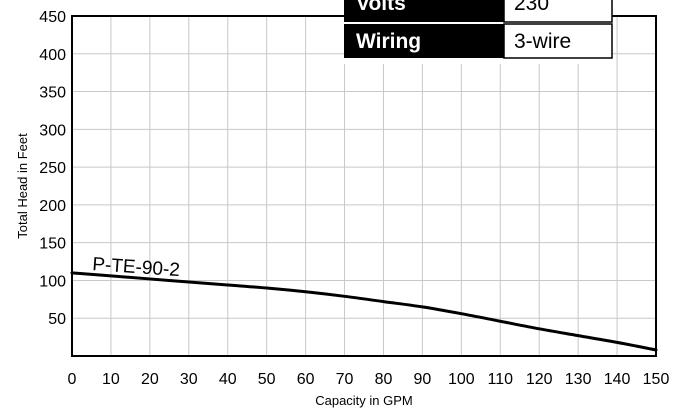 The width and height of the screenshot is (690, 412). Describe the element at coordinates (424, 11) in the screenshot. I see `spec-key-cell-volts` at that location.